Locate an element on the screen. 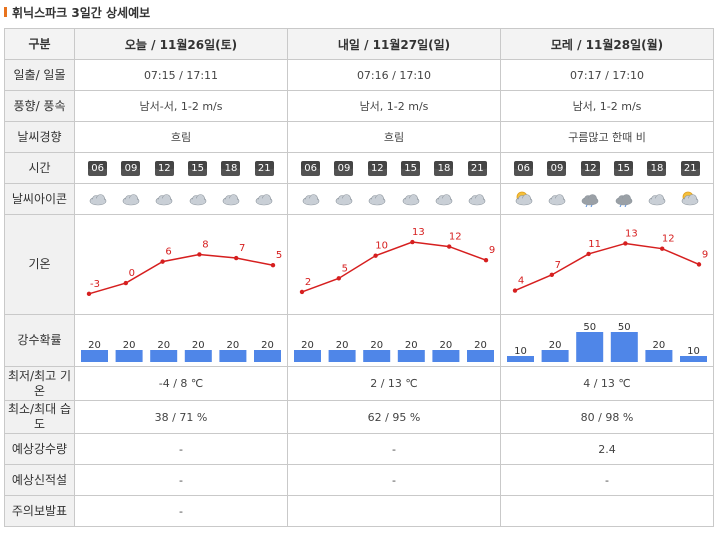  time-label: 시간 is located at coordinates (39, 168).